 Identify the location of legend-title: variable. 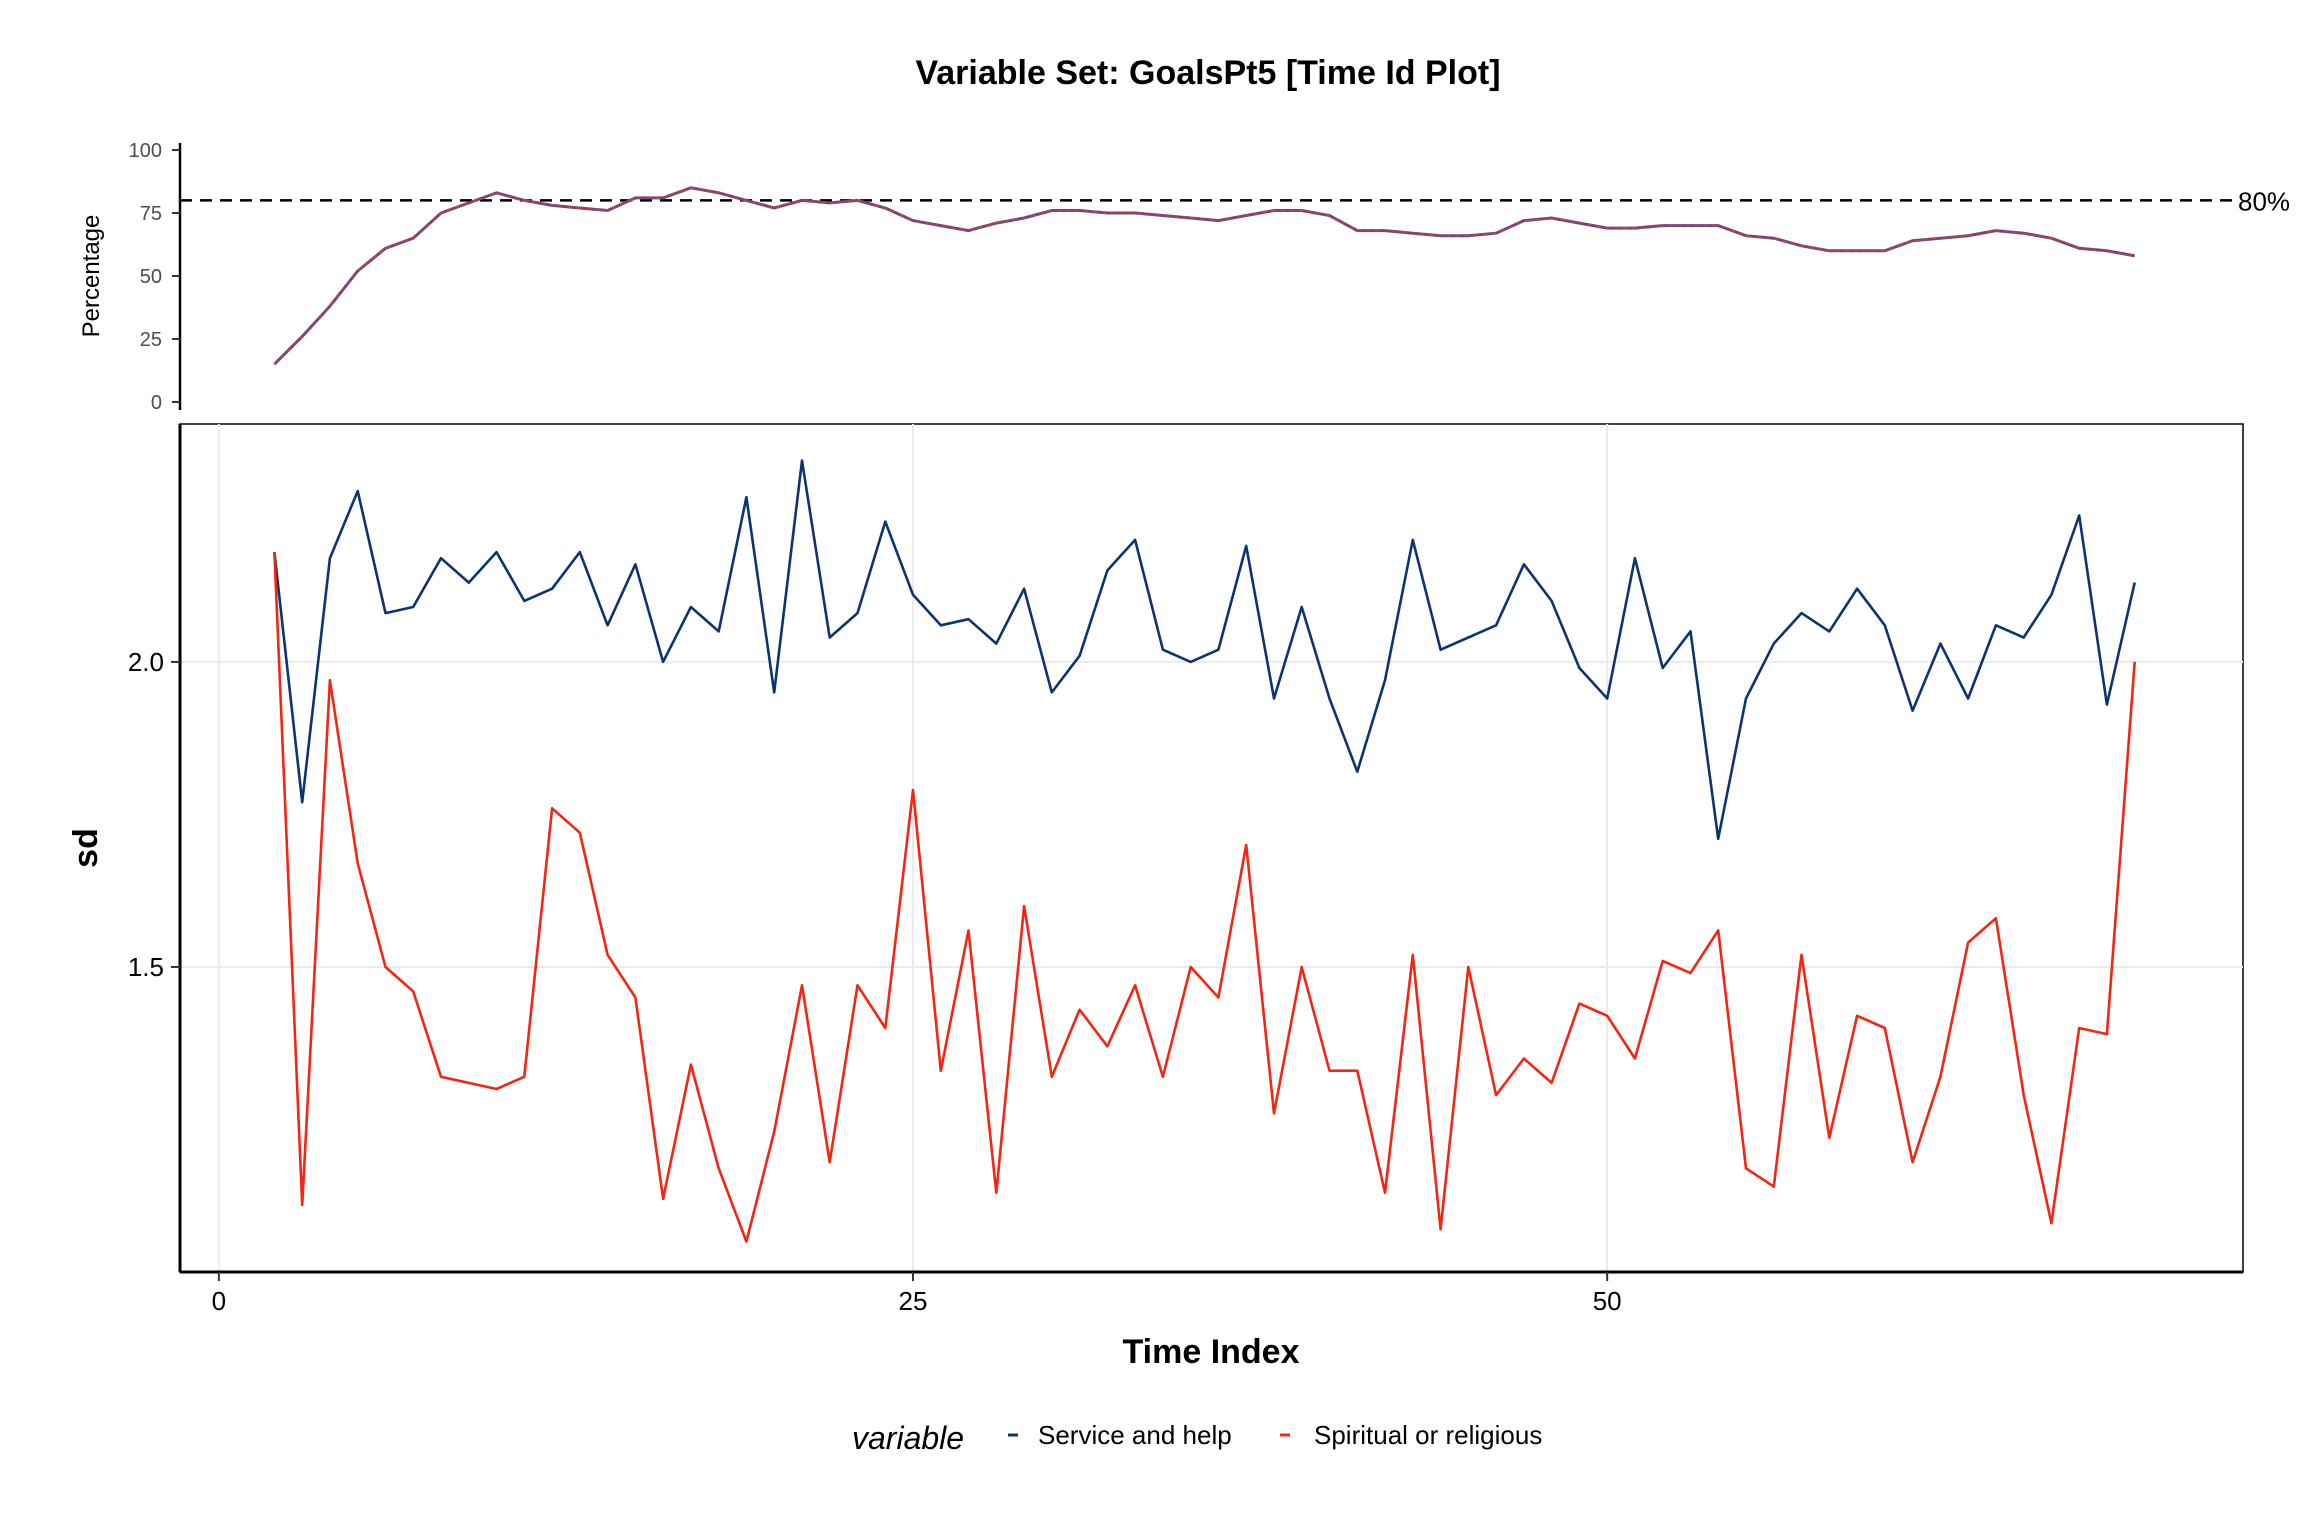
(908, 1438).